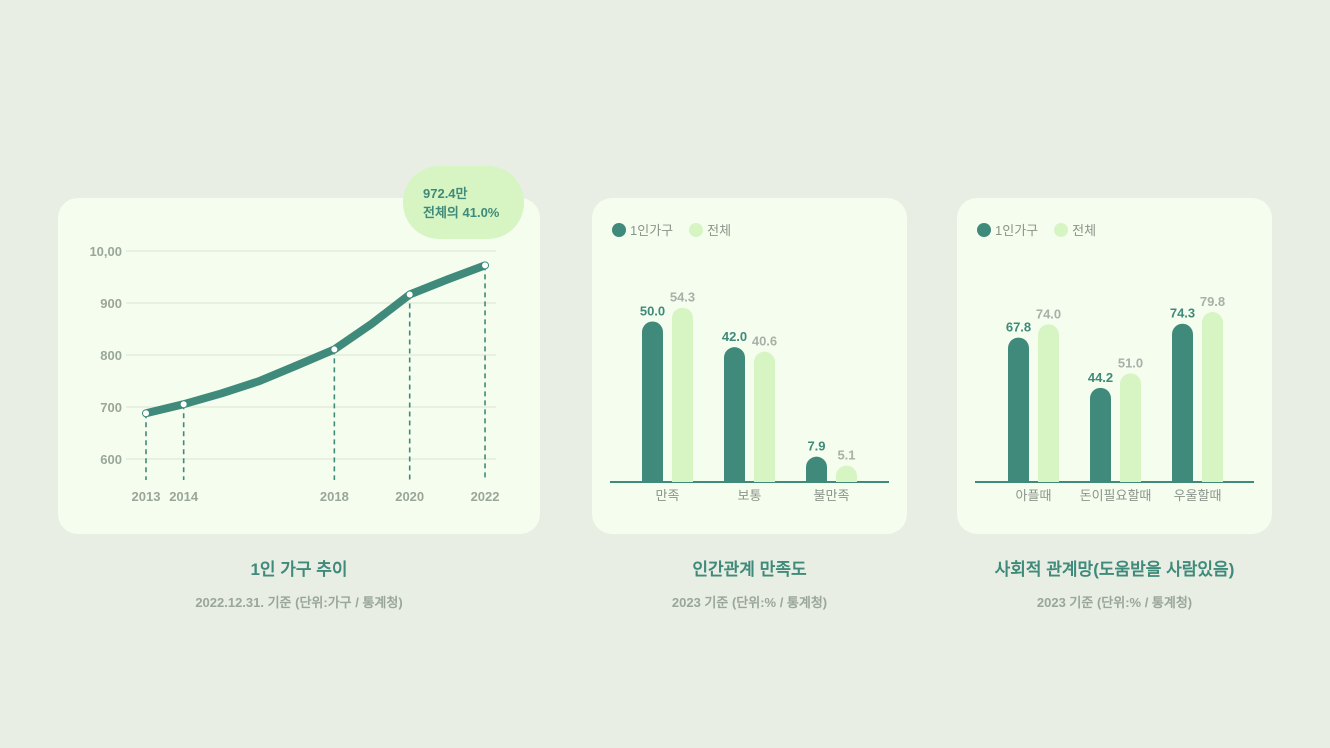  What do you see at coordinates (105, 251) in the screenshot?
I see `y-tick-label: 10,00` at bounding box center [105, 251].